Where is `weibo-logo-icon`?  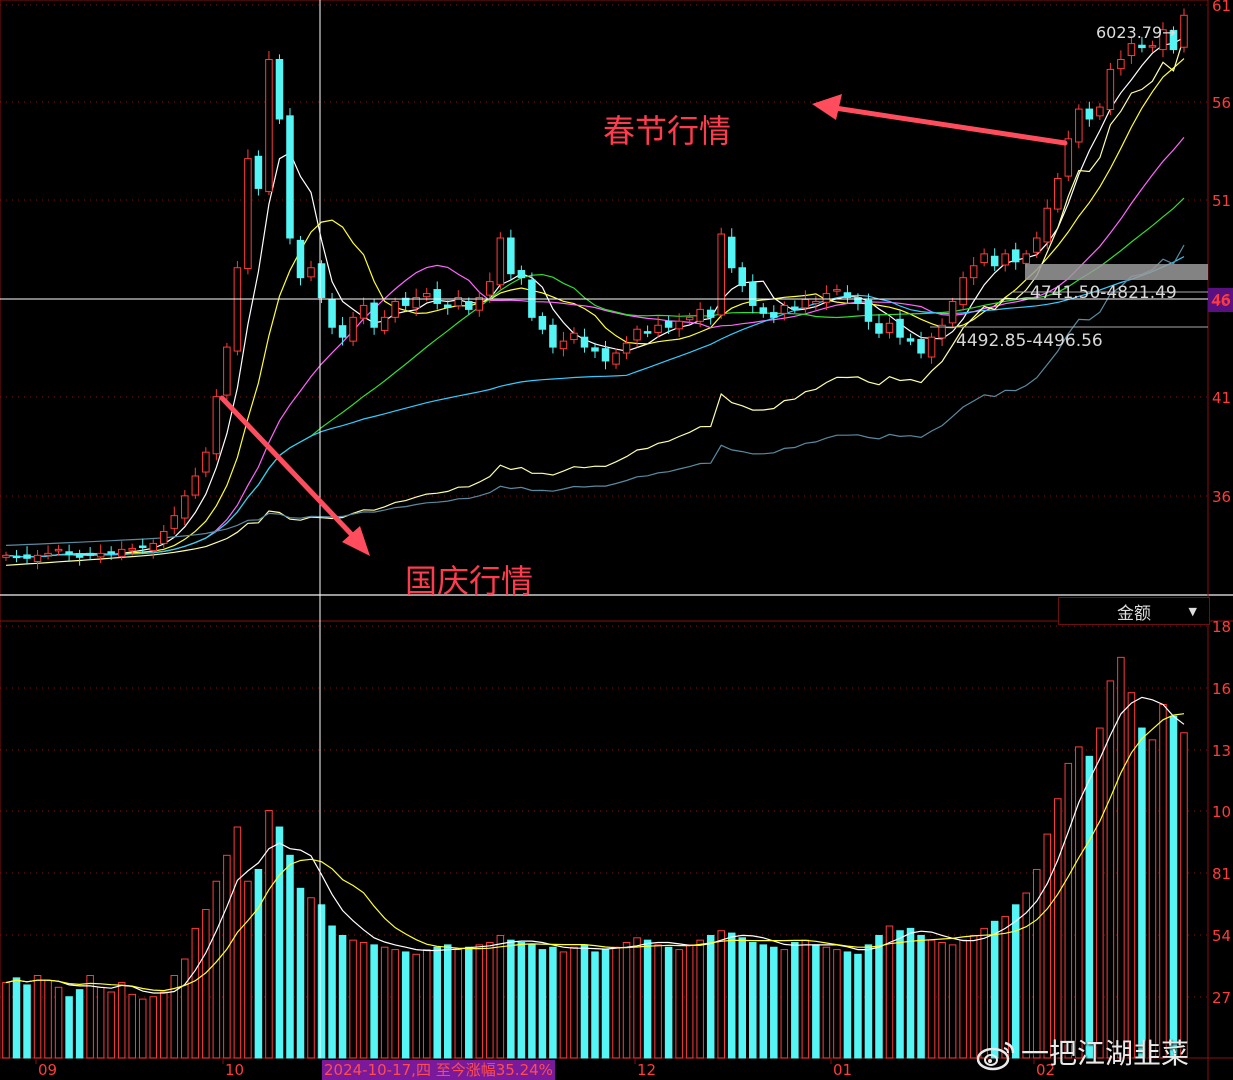 weibo-logo-icon is located at coordinates (995, 1056).